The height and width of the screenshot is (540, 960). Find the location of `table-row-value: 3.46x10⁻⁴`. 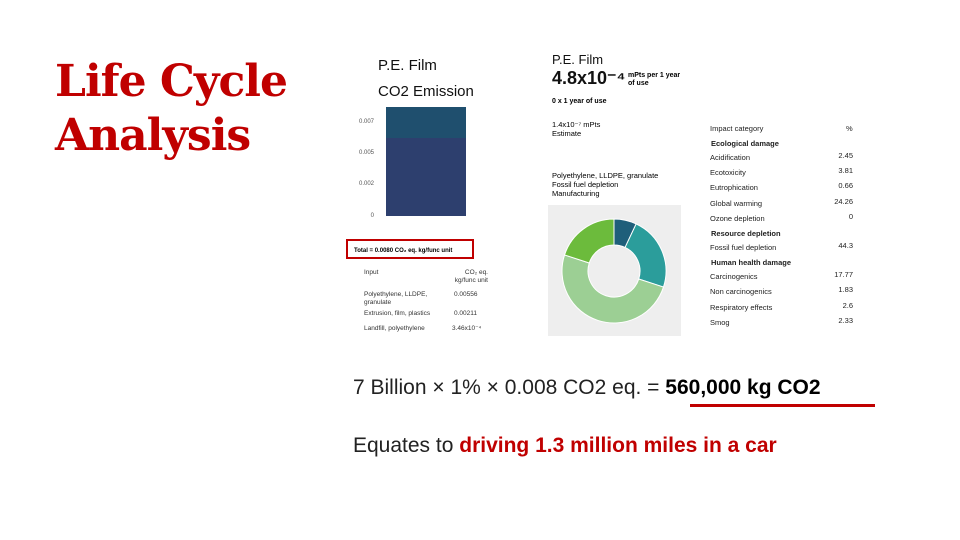

table-row-value: 3.46x10⁻⁴ is located at coordinates (467, 328).